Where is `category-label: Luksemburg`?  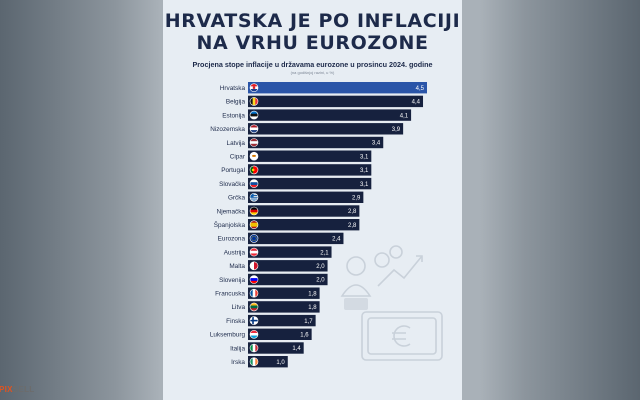
category-label: Luksemburg is located at coordinates (228, 335).